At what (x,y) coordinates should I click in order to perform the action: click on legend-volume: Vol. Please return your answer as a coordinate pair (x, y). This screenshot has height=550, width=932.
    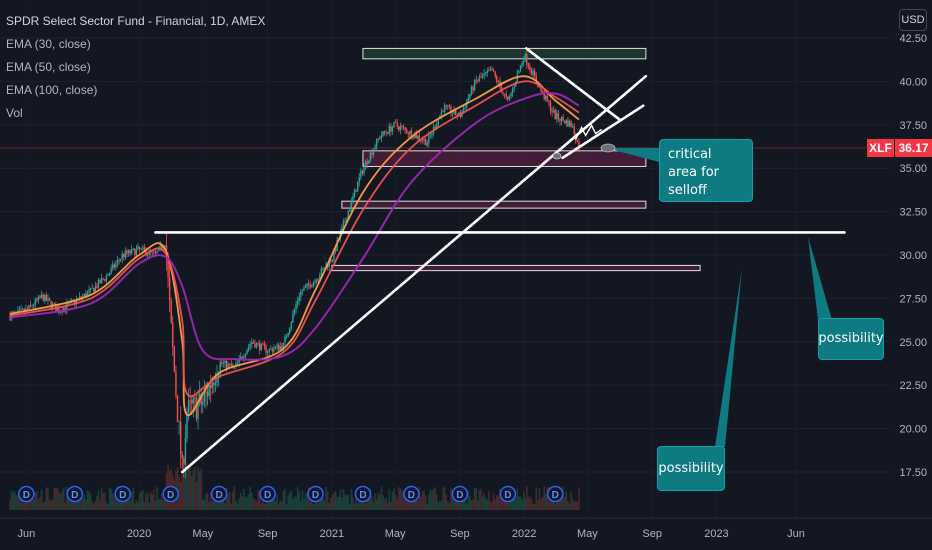
    Looking at the image, I should click on (14, 113).